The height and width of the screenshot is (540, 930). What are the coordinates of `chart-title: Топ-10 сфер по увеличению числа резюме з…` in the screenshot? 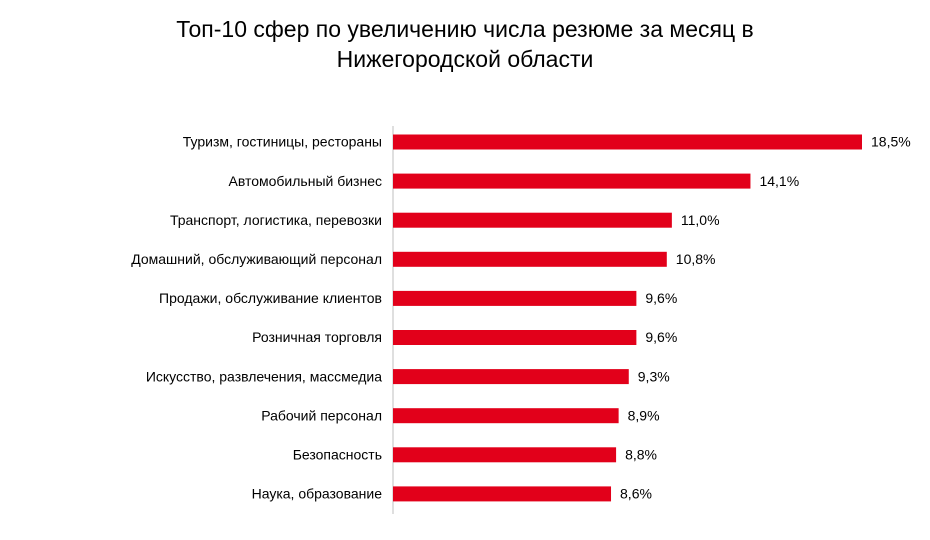 It's located at (465, 44).